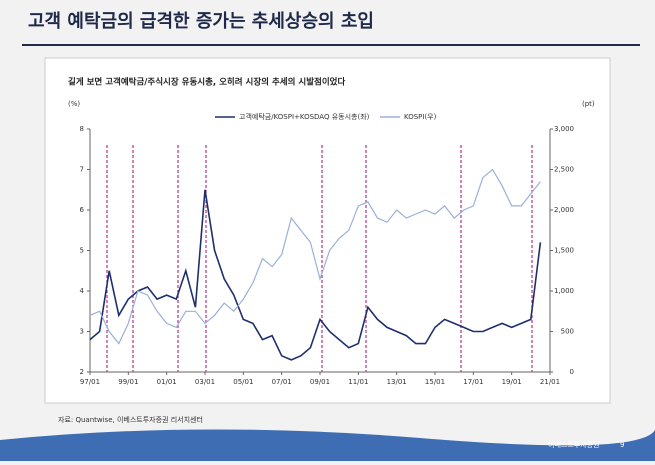  Describe the element at coordinates (82, 210) in the screenshot. I see `y-tick-label: 6` at that location.